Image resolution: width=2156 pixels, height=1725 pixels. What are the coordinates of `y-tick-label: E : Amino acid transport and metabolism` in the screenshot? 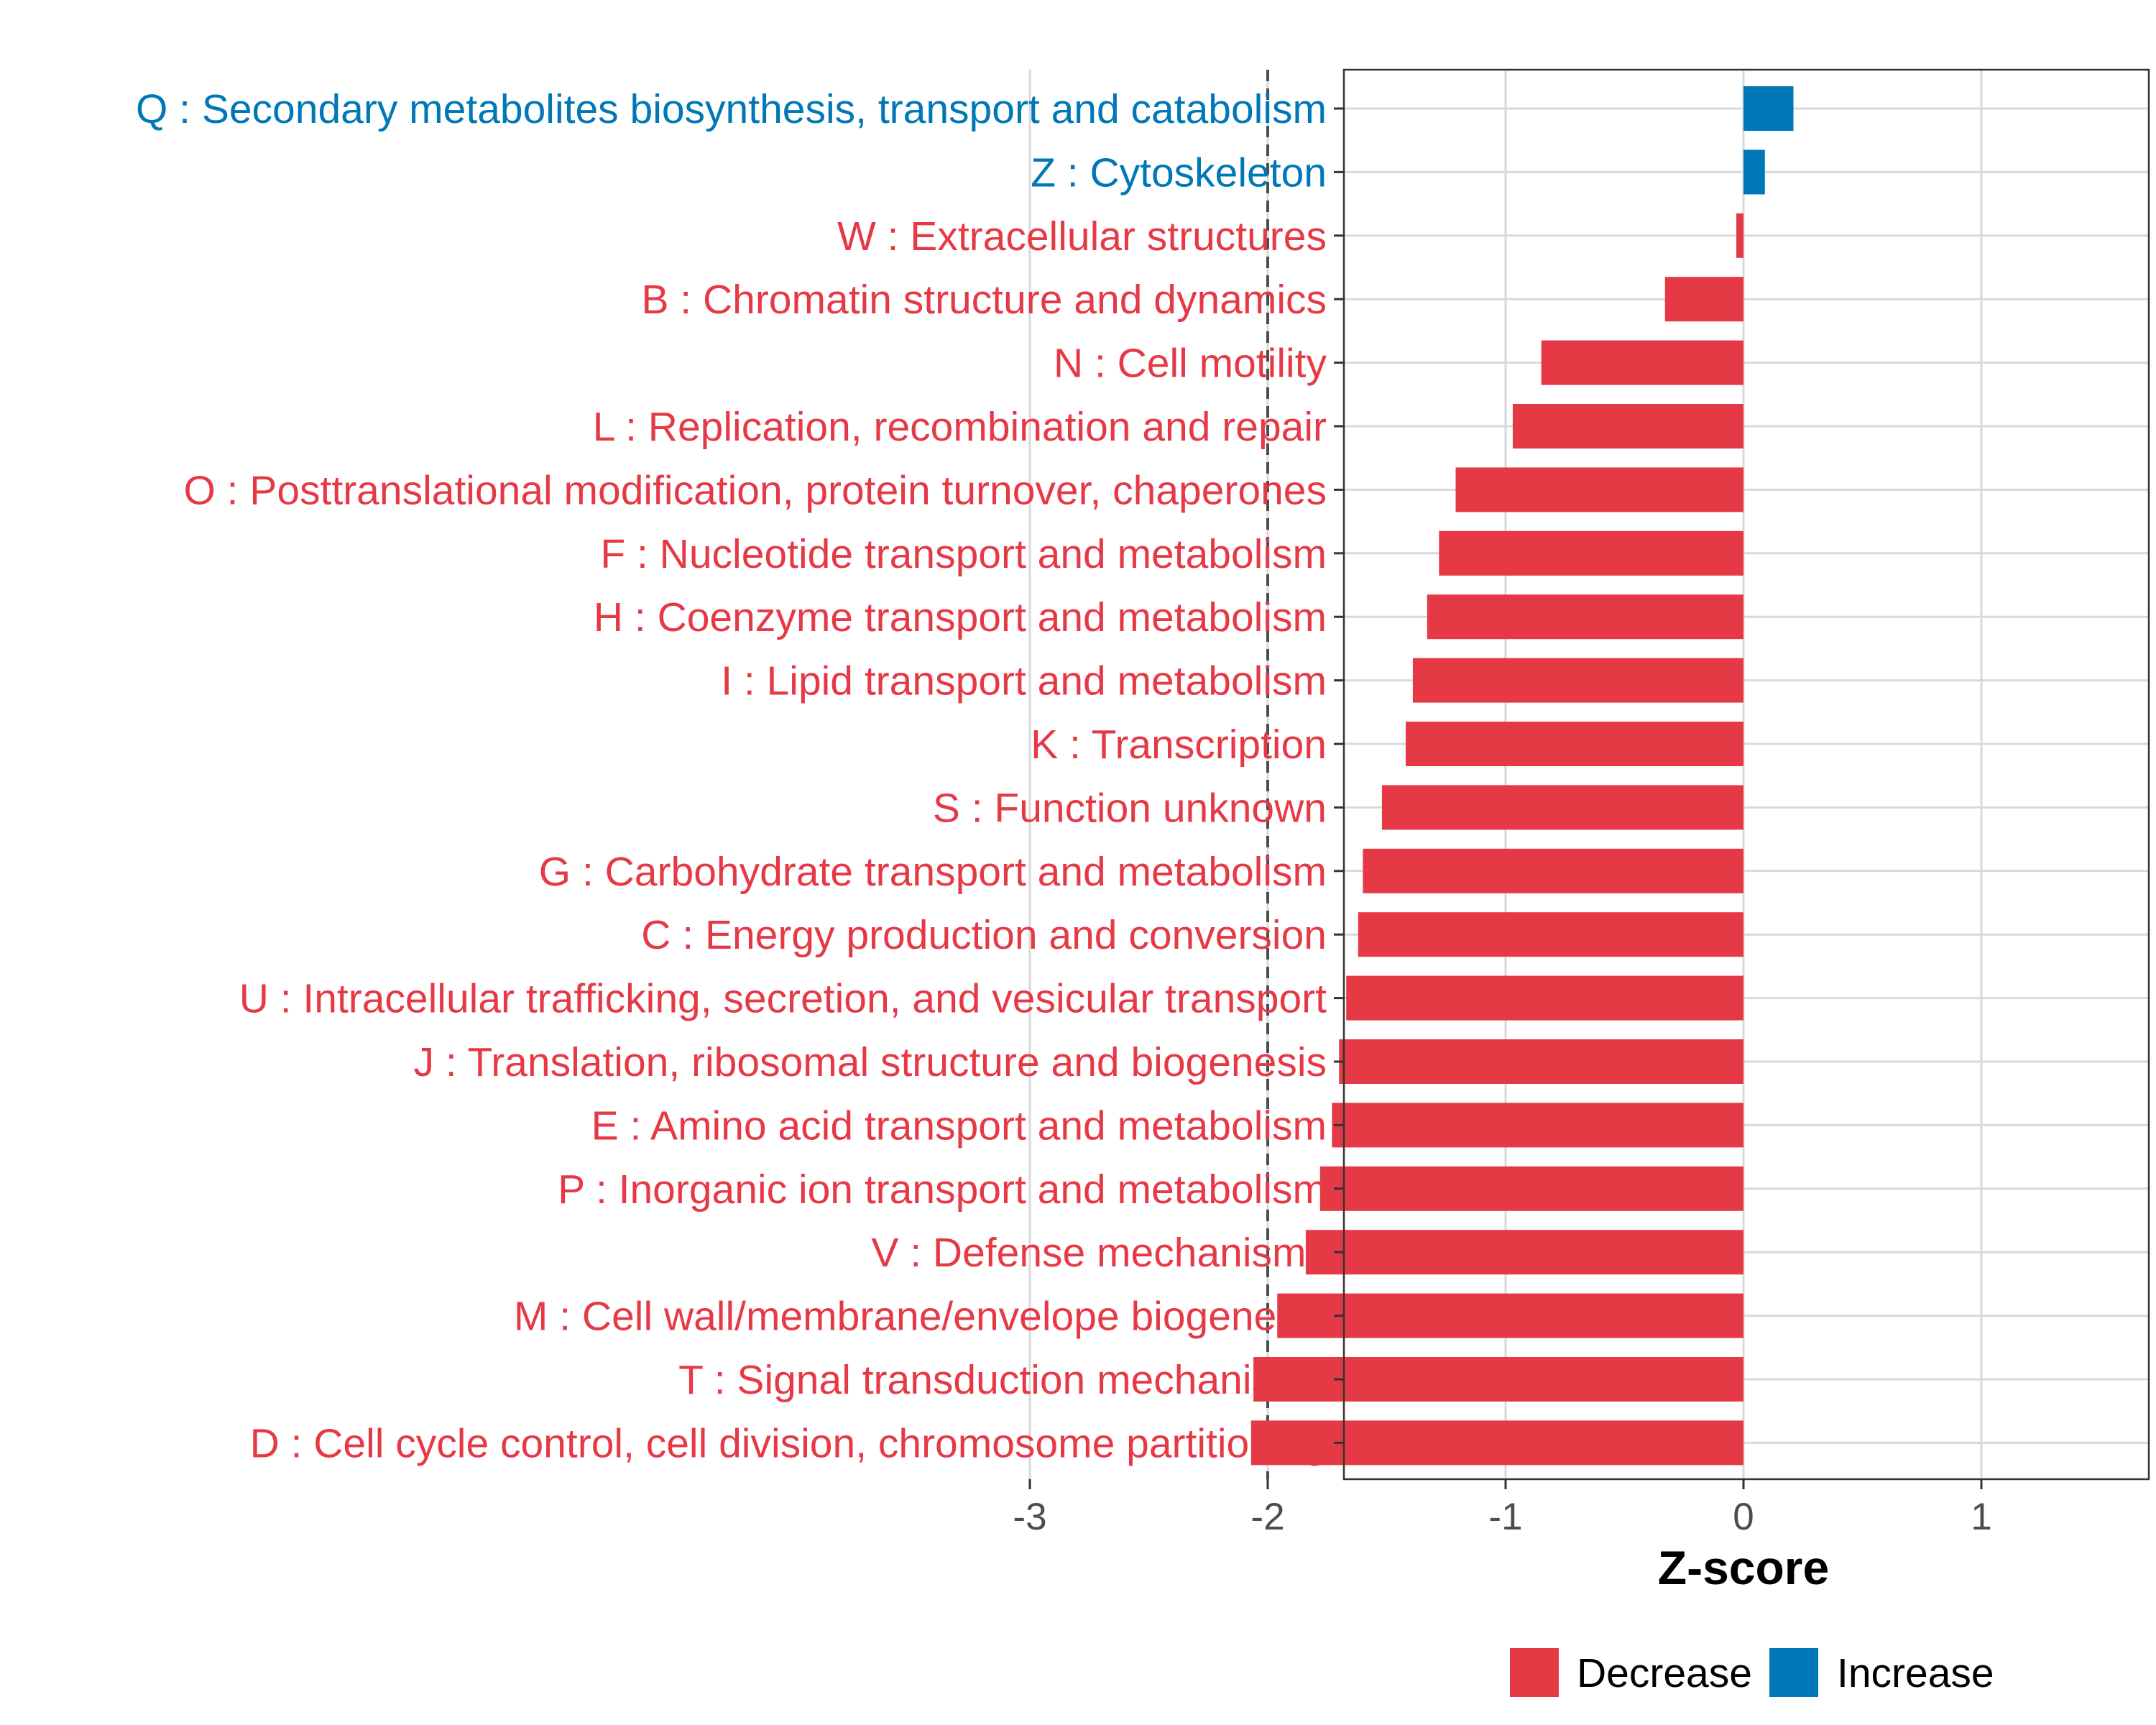 It's located at (959, 1126).